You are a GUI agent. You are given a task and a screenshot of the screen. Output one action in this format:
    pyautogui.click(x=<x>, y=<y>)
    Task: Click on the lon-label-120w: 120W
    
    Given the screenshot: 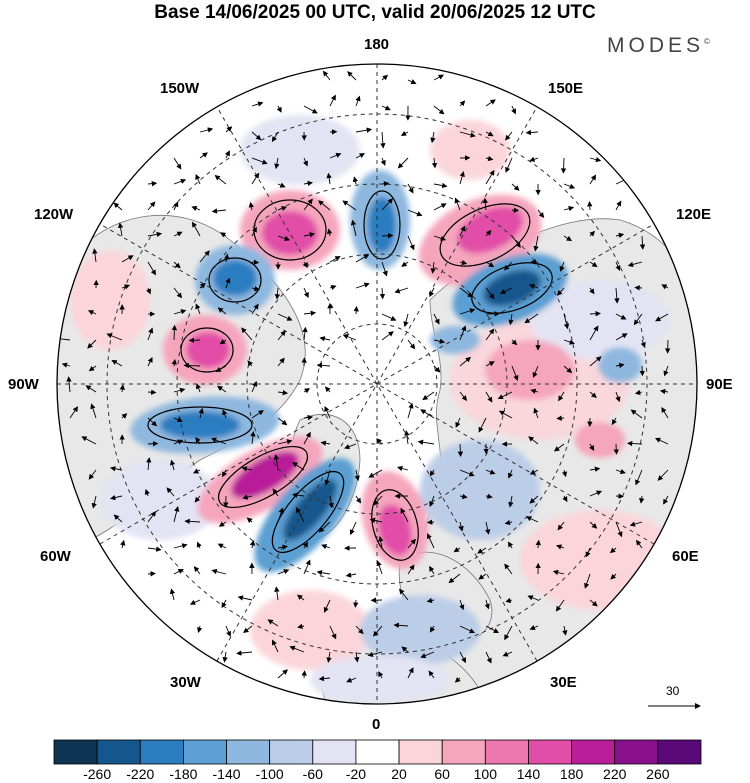 What is the action you would take?
    pyautogui.click(x=54, y=214)
    